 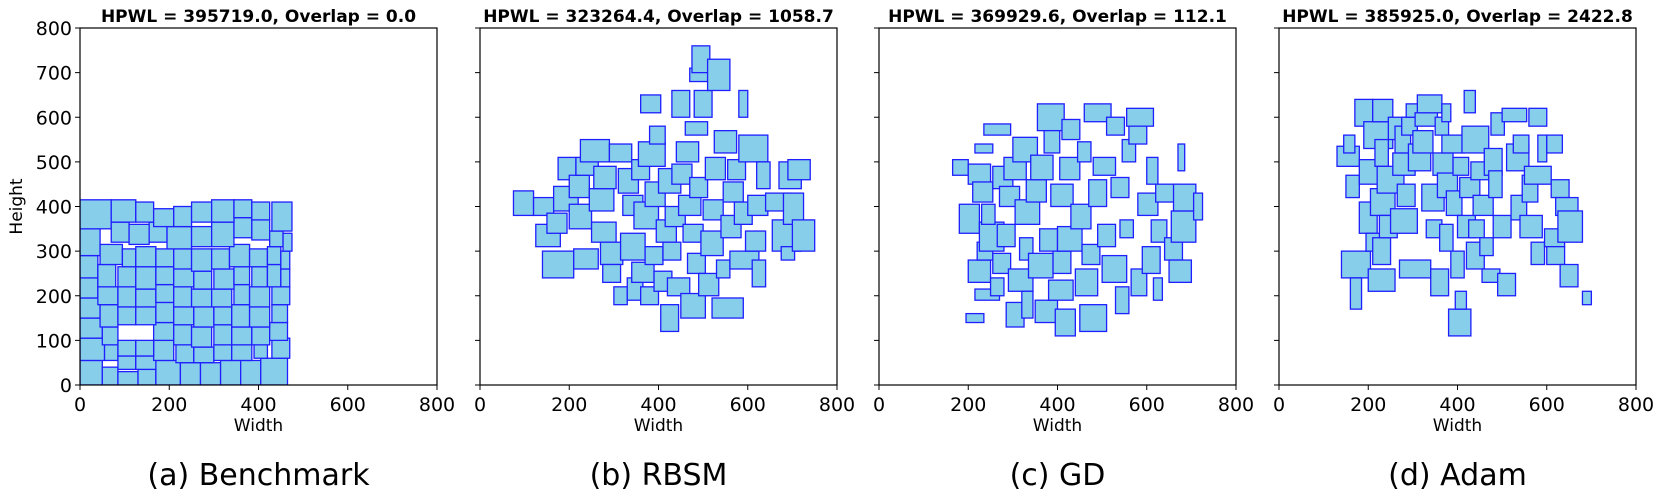 I want to click on y-tick-label: 300, so click(x=54, y=252).